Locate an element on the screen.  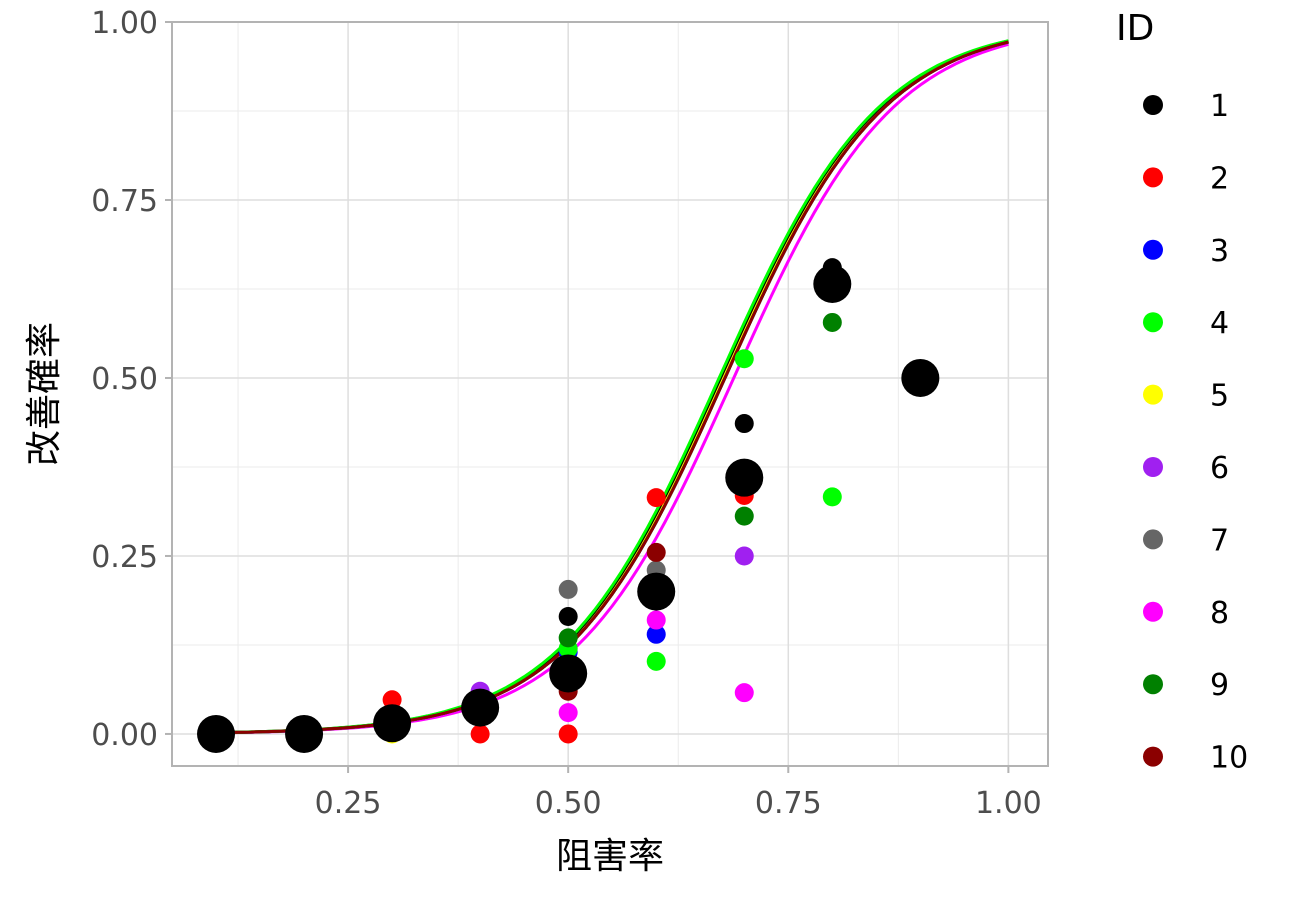
legend-label-3: 3 is located at coordinates (1219, 251).